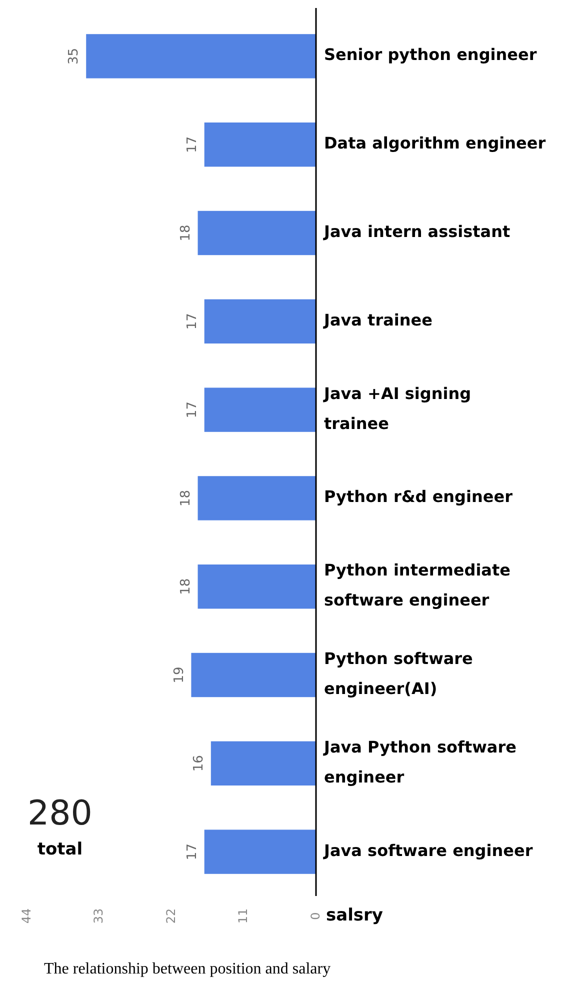 Image resolution: width=570 pixels, height=985 pixels. I want to click on x-tick-label: 0, so click(315, 916).